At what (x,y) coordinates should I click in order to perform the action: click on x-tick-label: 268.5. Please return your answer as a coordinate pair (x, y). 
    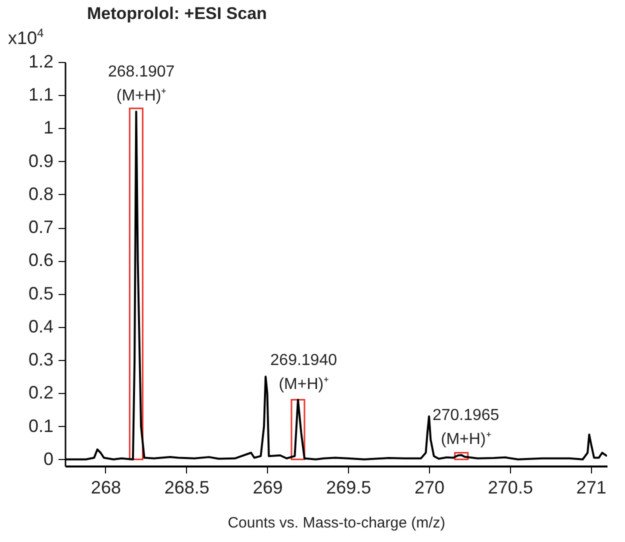
    Looking at the image, I should click on (187, 488).